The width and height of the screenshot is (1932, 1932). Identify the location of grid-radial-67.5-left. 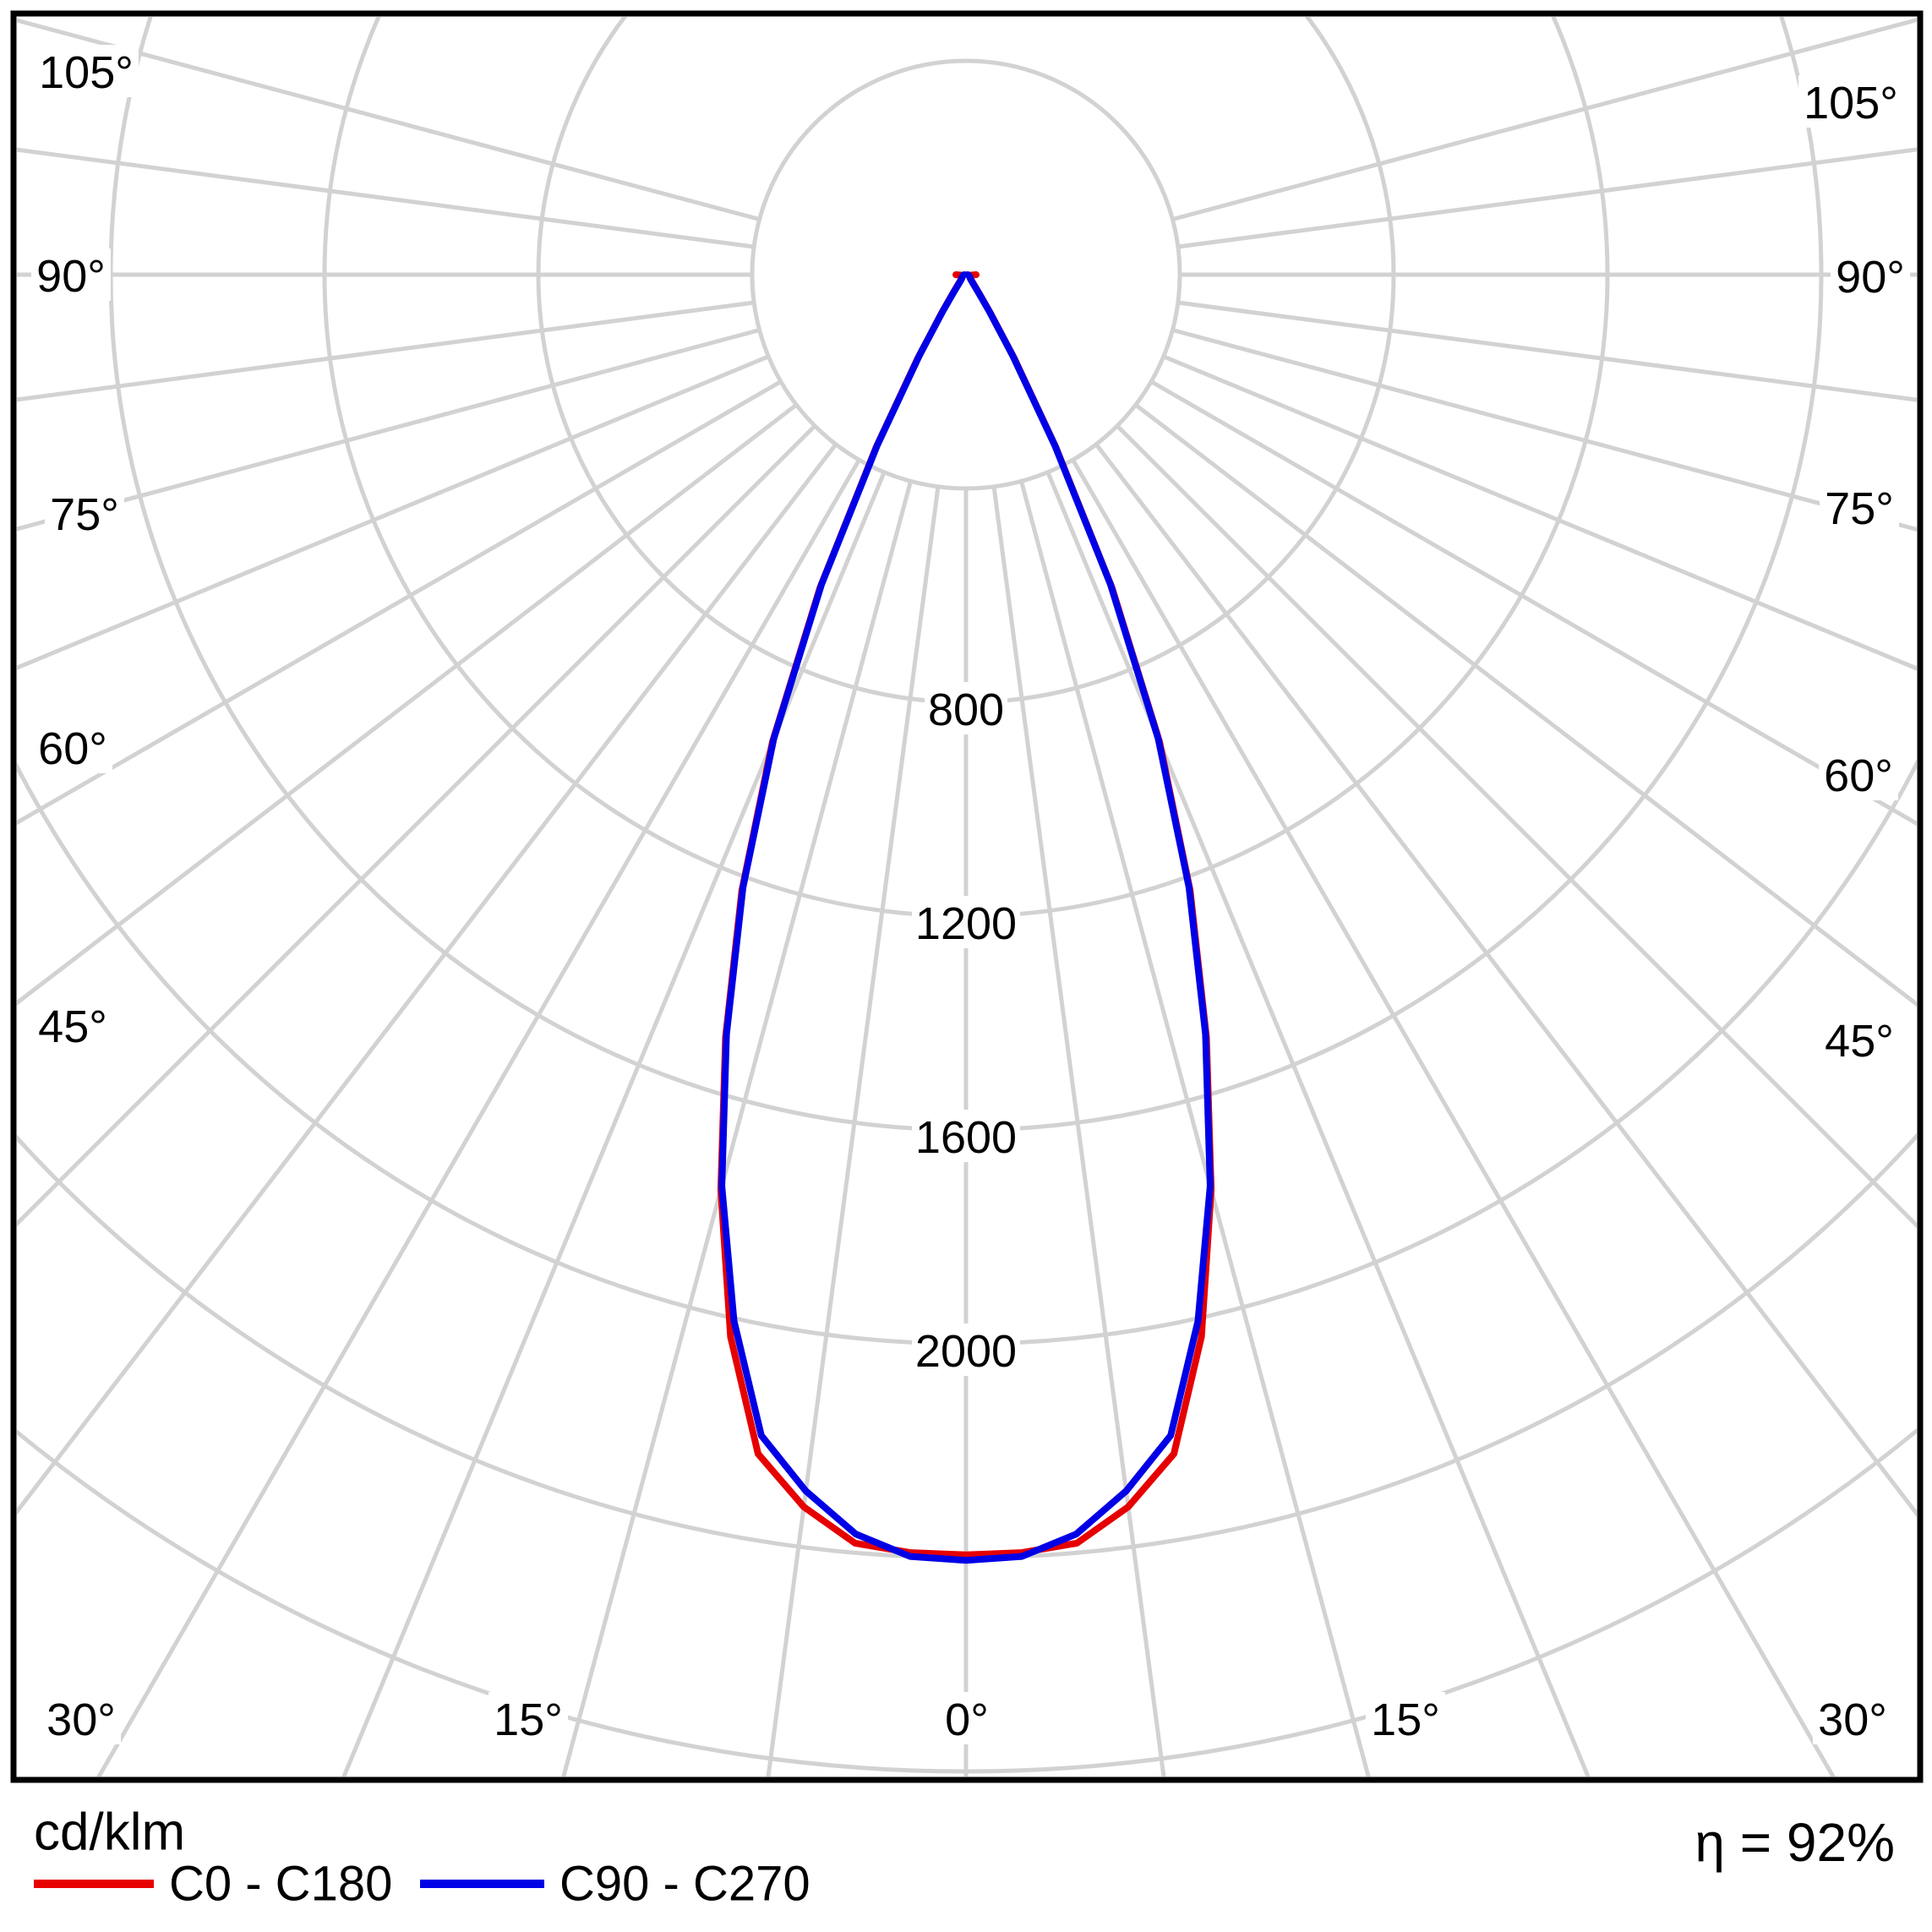
(393, 512).